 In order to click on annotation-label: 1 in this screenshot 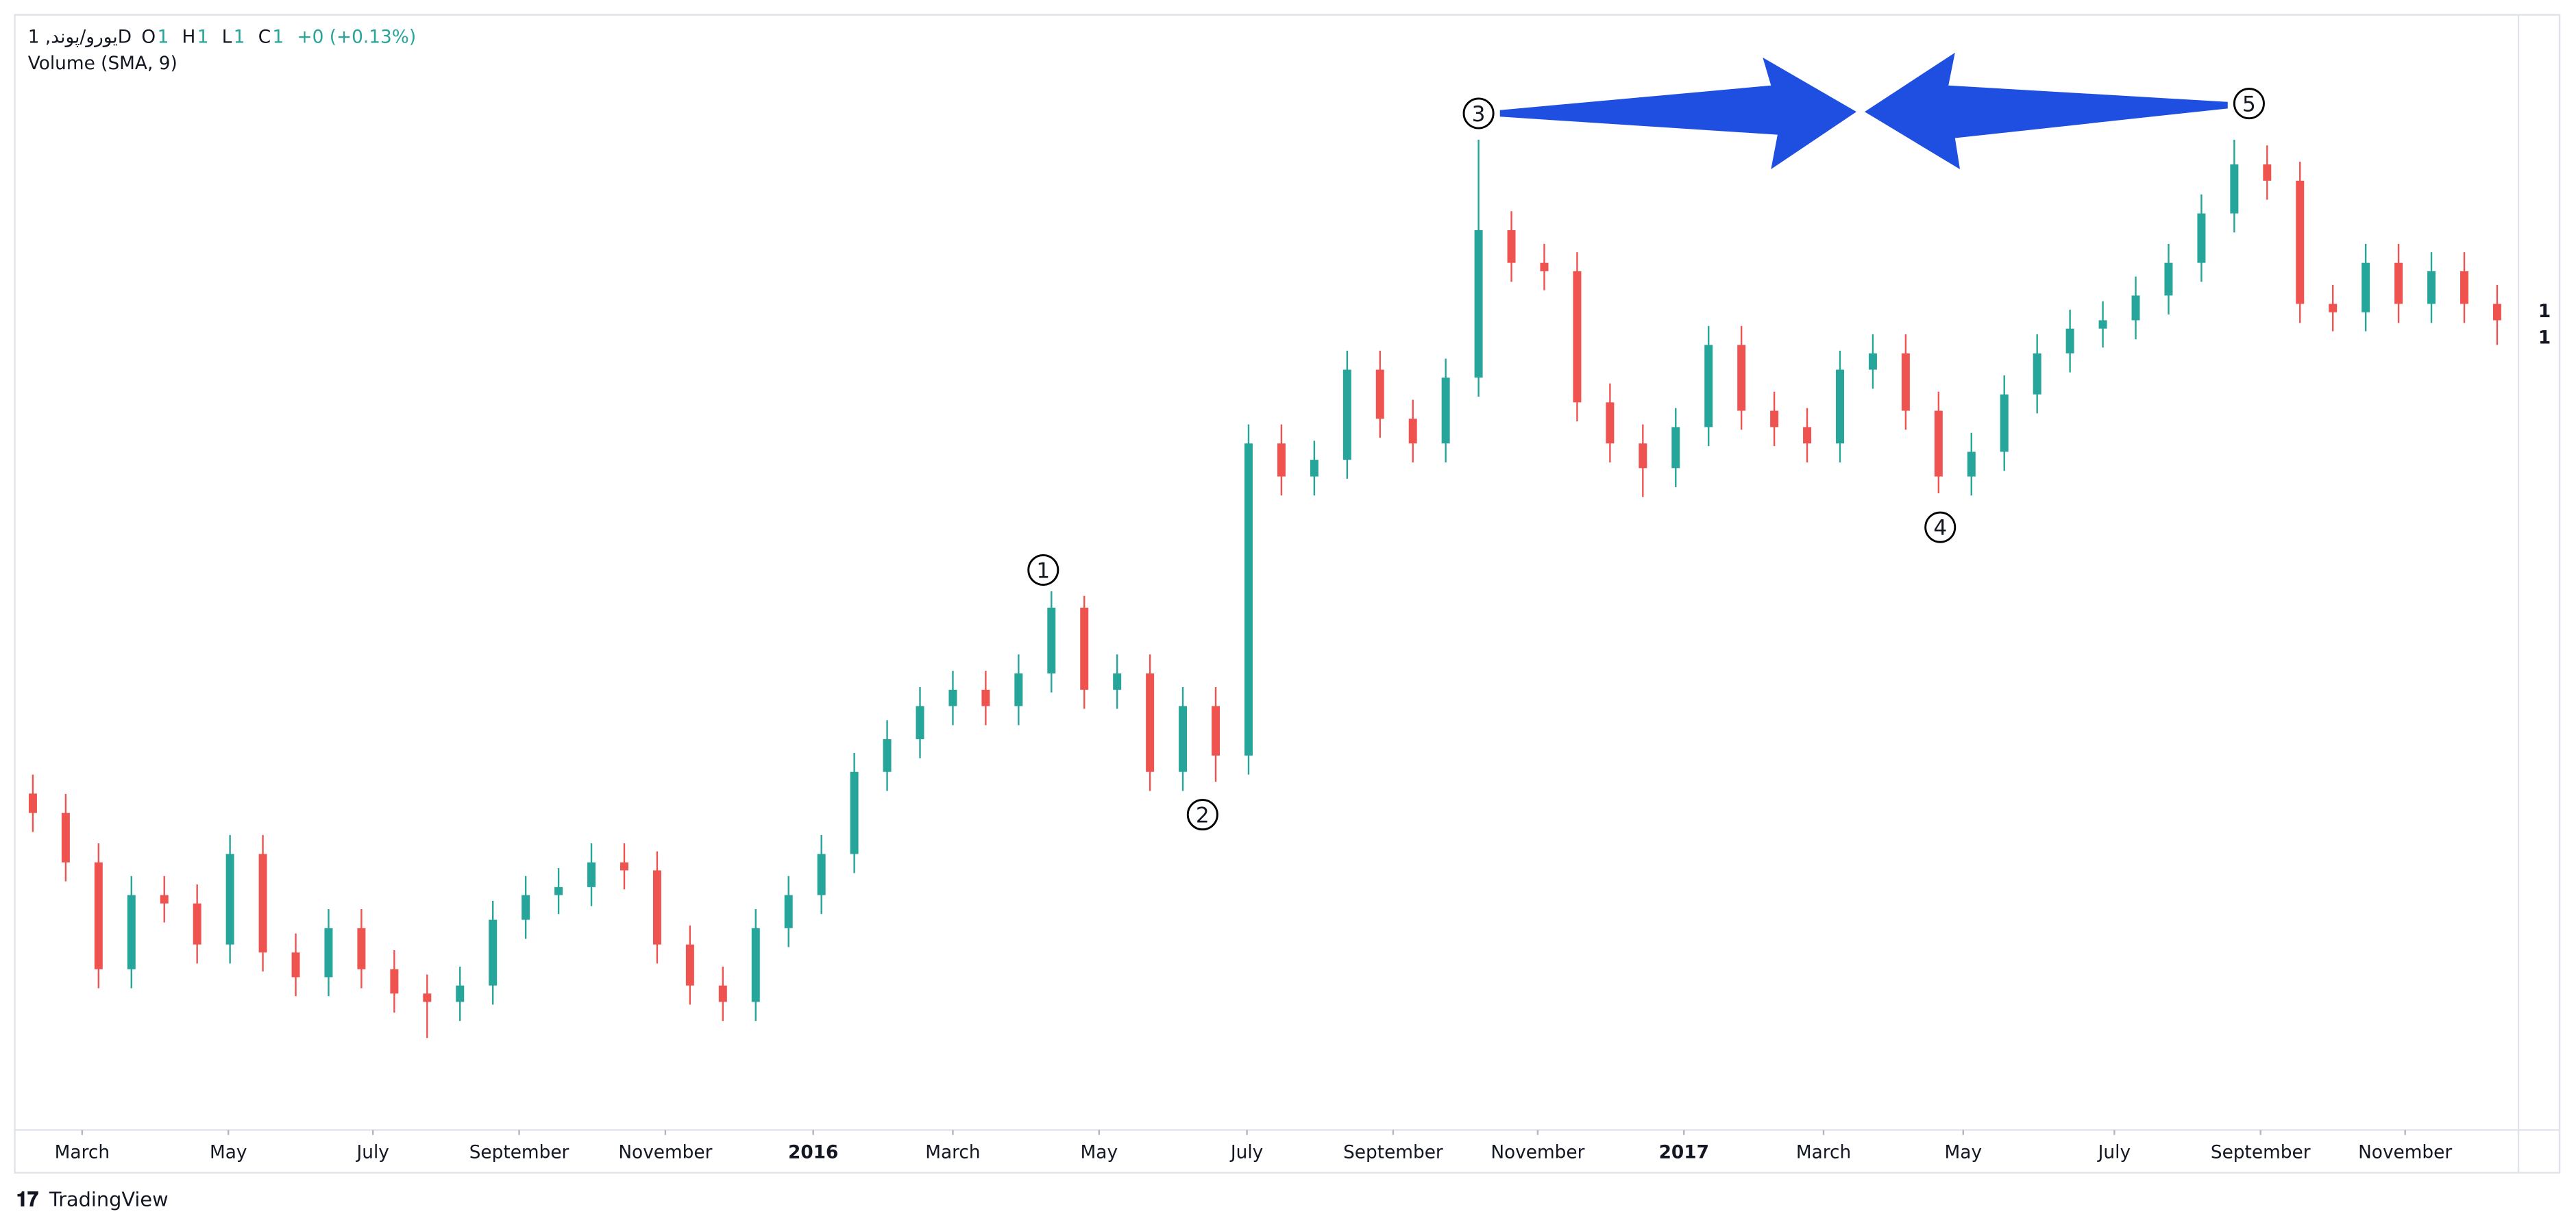, I will do `click(1043, 570)`.